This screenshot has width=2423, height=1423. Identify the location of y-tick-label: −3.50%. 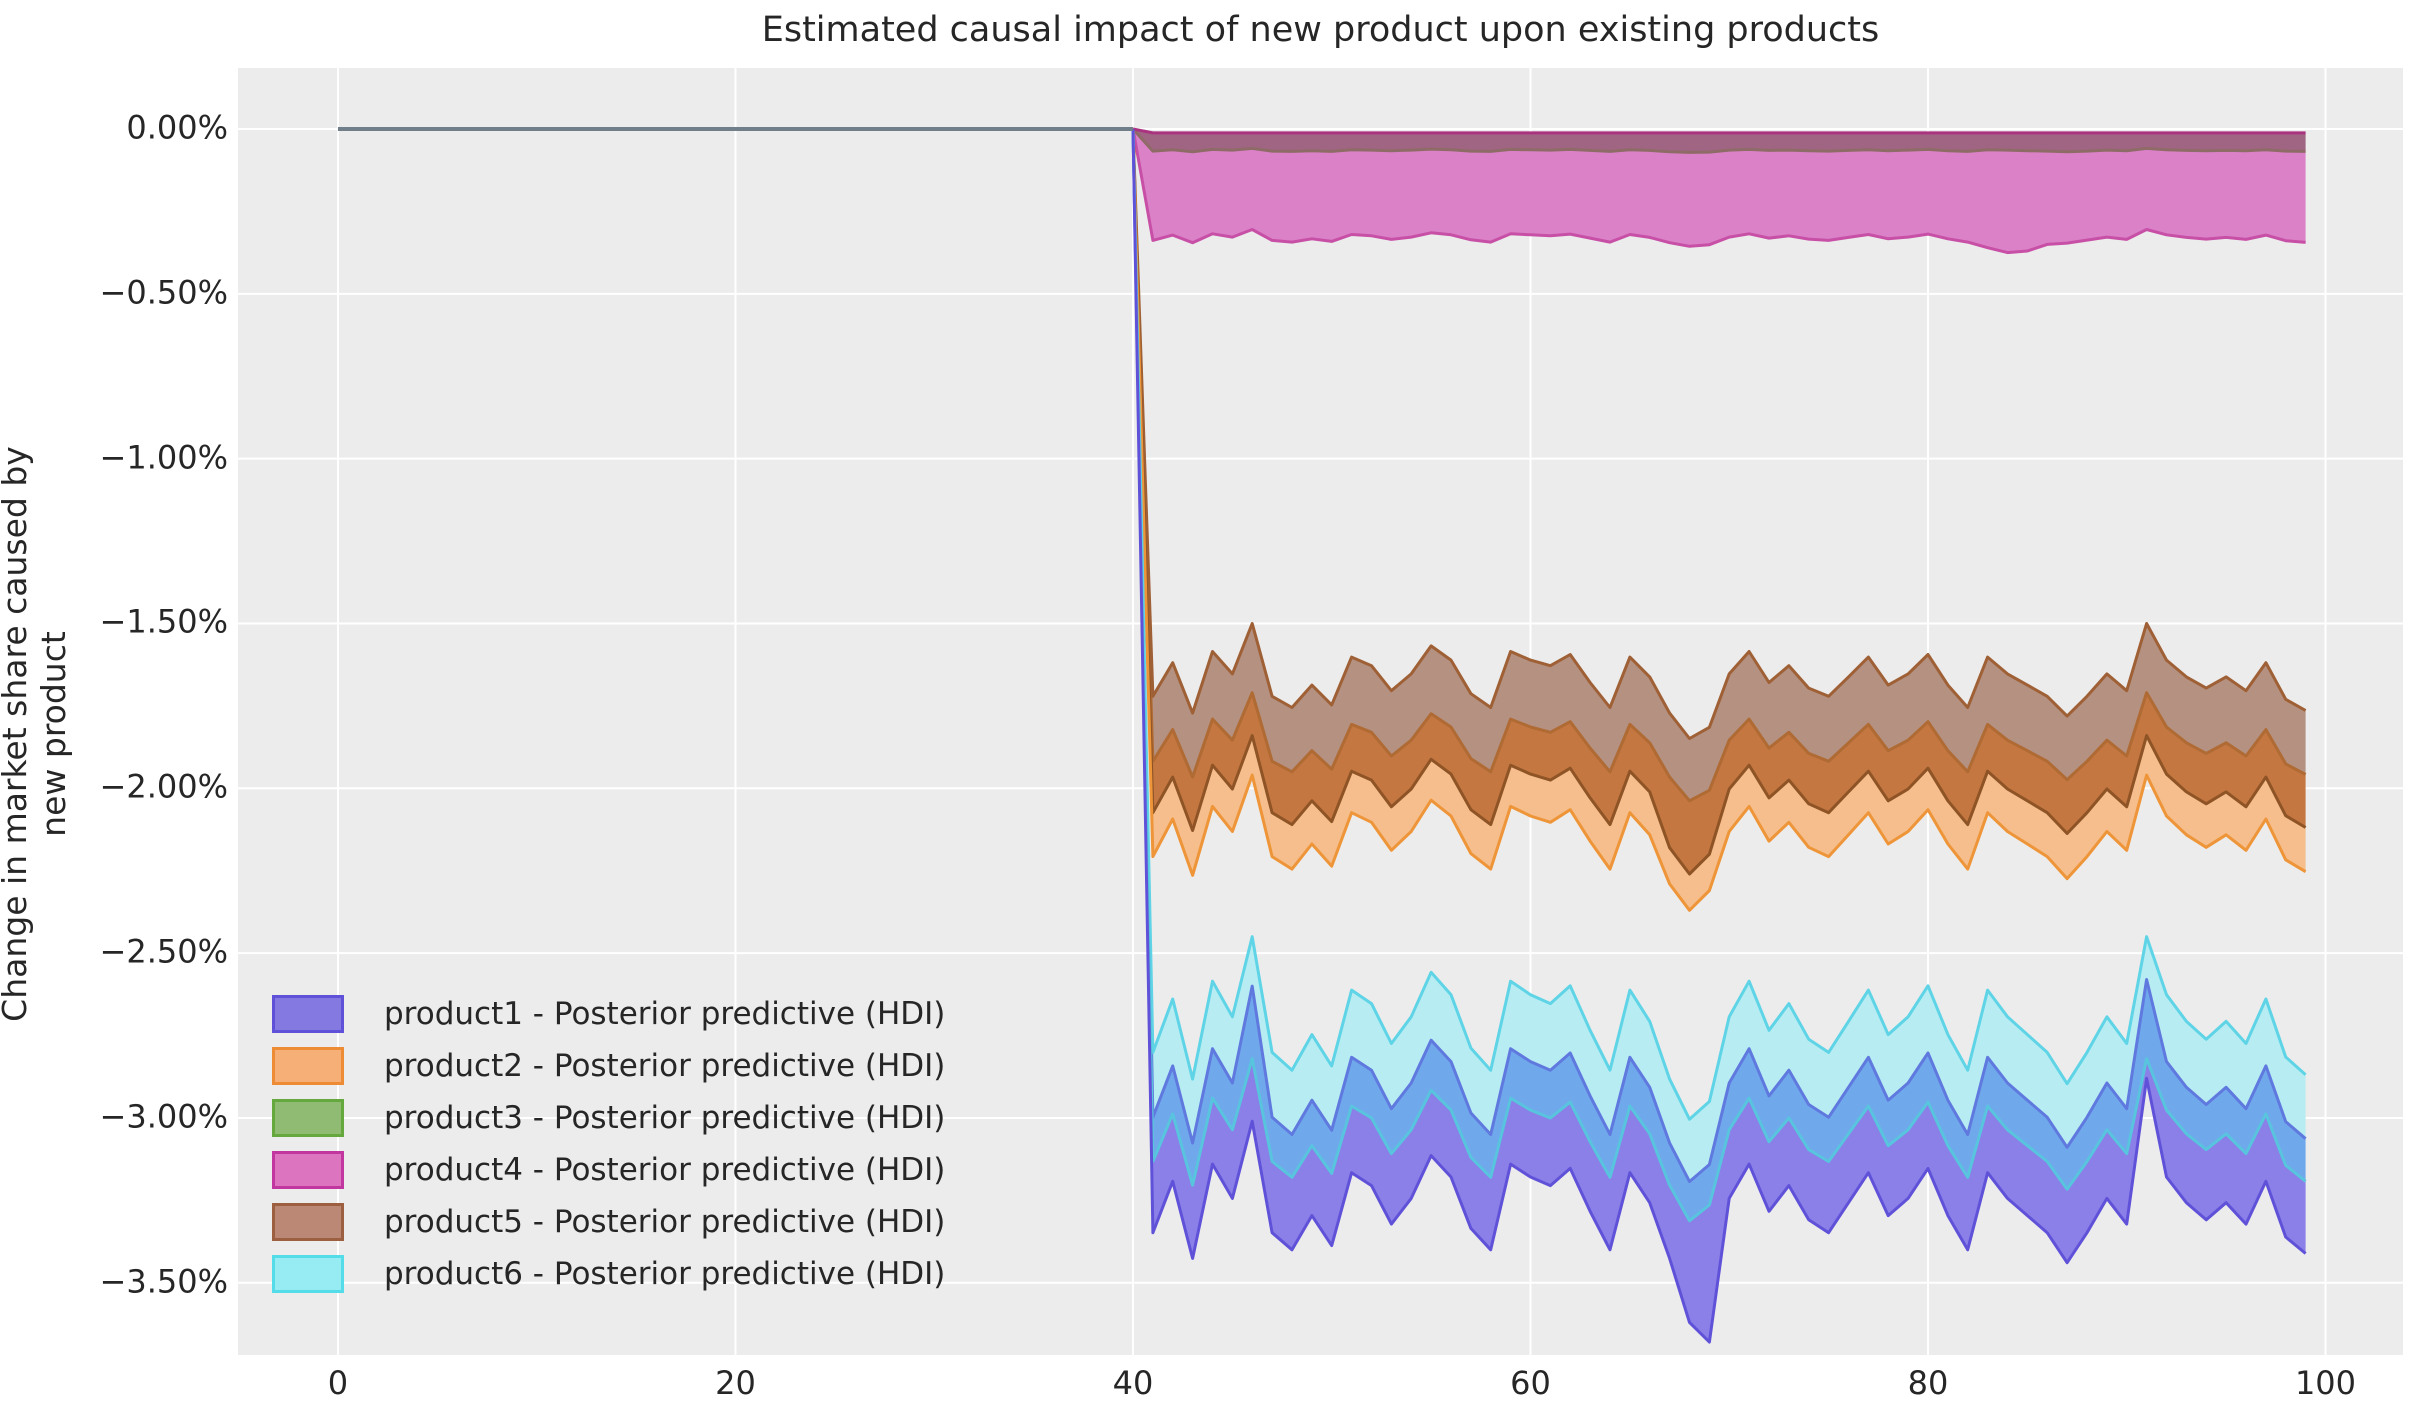
(163, 1281).